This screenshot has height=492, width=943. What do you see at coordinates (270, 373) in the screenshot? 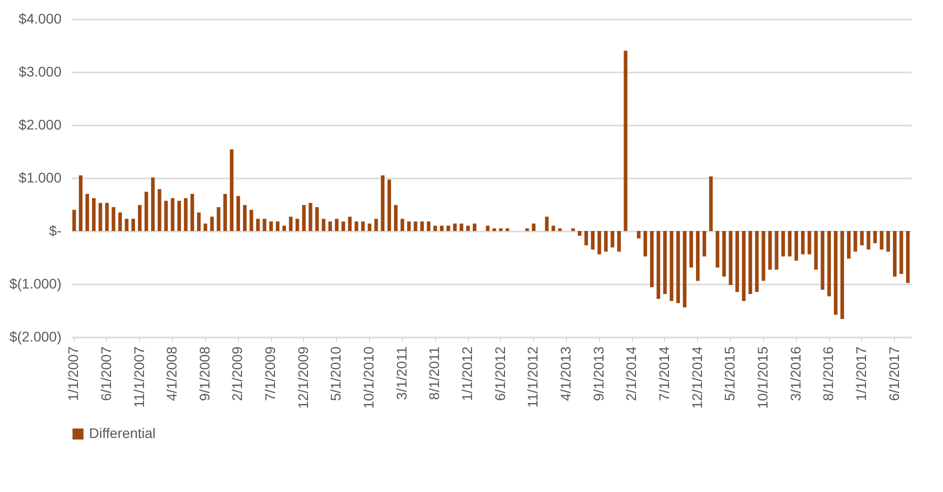
I see `x-tick-label: 7/1/2009` at bounding box center [270, 373].